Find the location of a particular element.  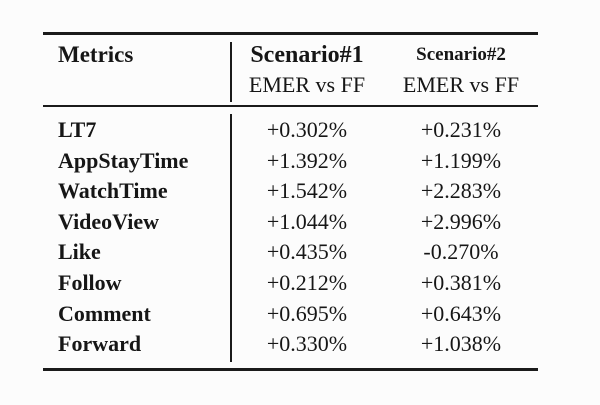

table-row: AppStayTime +1.392% +1.199% is located at coordinates (290, 161).